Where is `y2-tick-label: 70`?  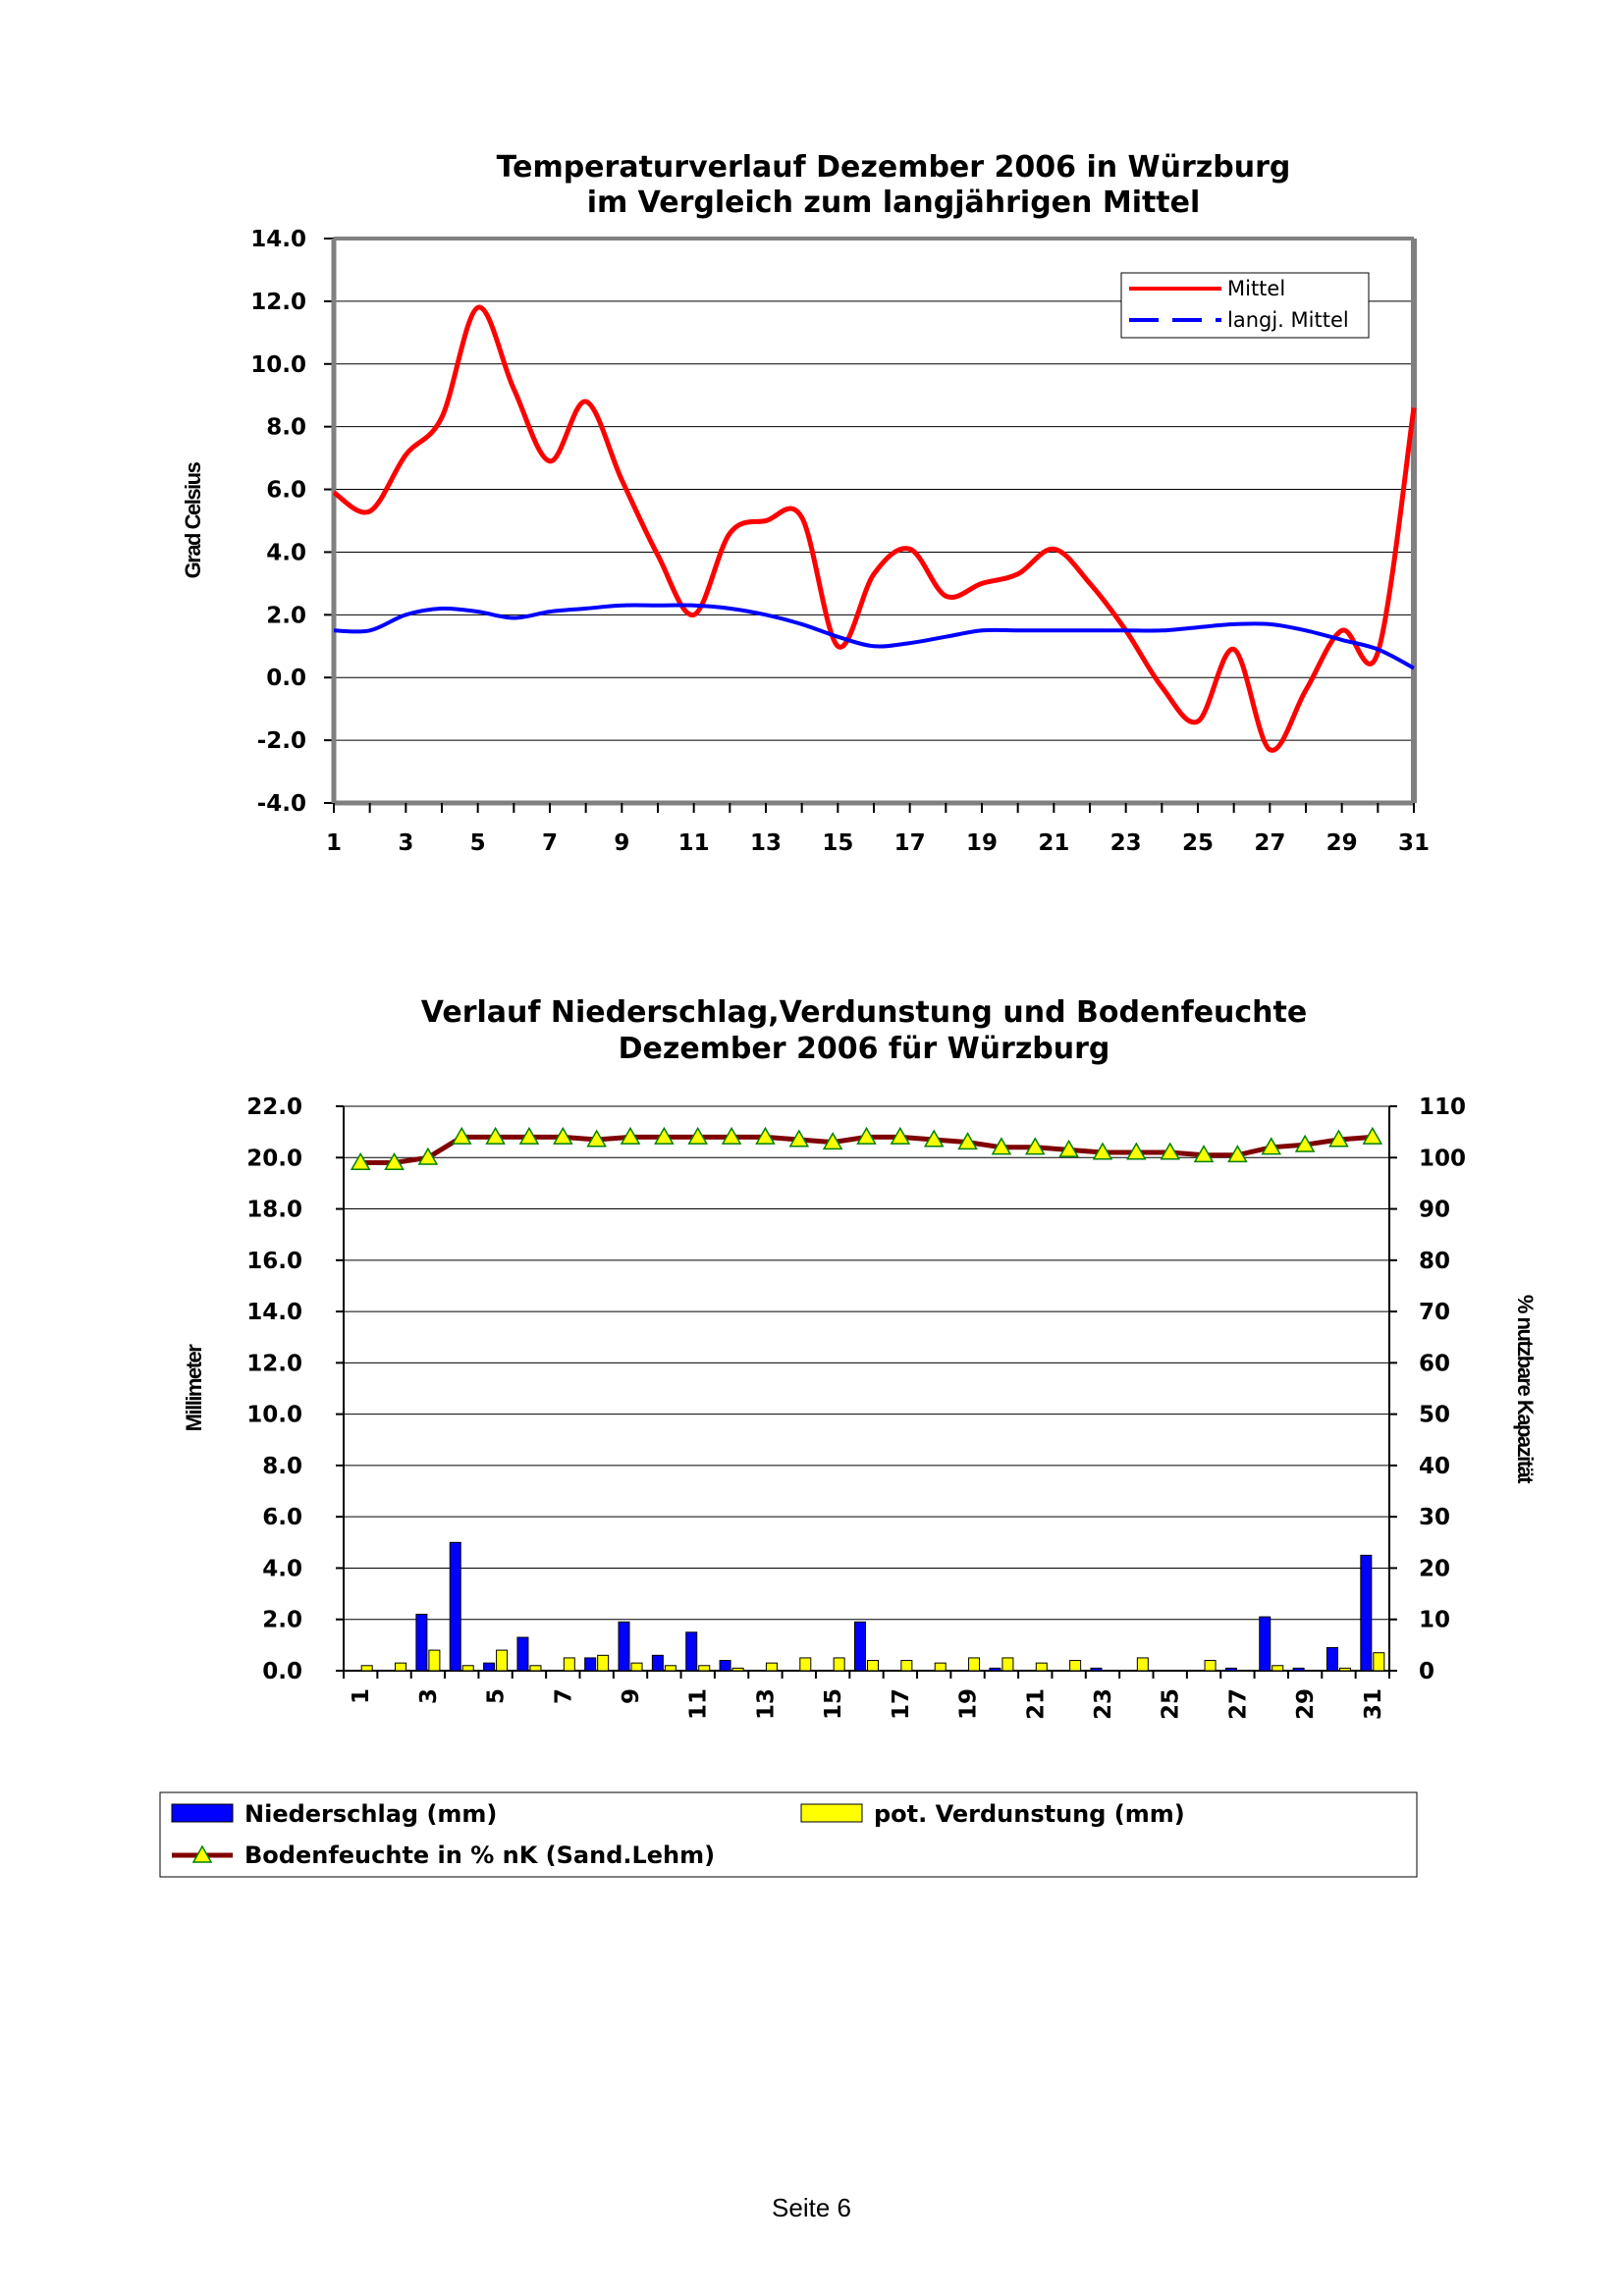
y2-tick-label: 70 is located at coordinates (1434, 1313).